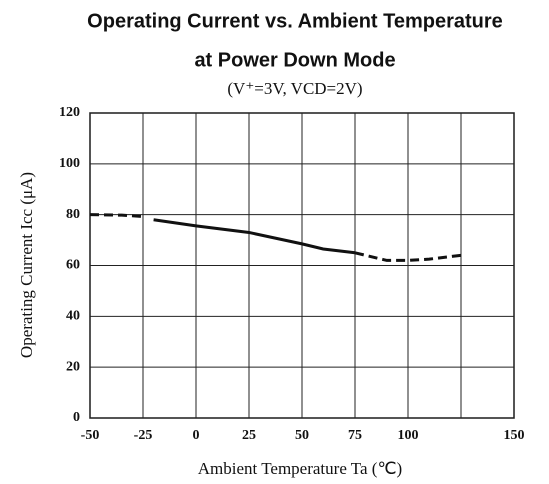 This screenshot has height=484, width=549. Describe the element at coordinates (514, 435) in the screenshot. I see `x-tick-label: 150` at that location.